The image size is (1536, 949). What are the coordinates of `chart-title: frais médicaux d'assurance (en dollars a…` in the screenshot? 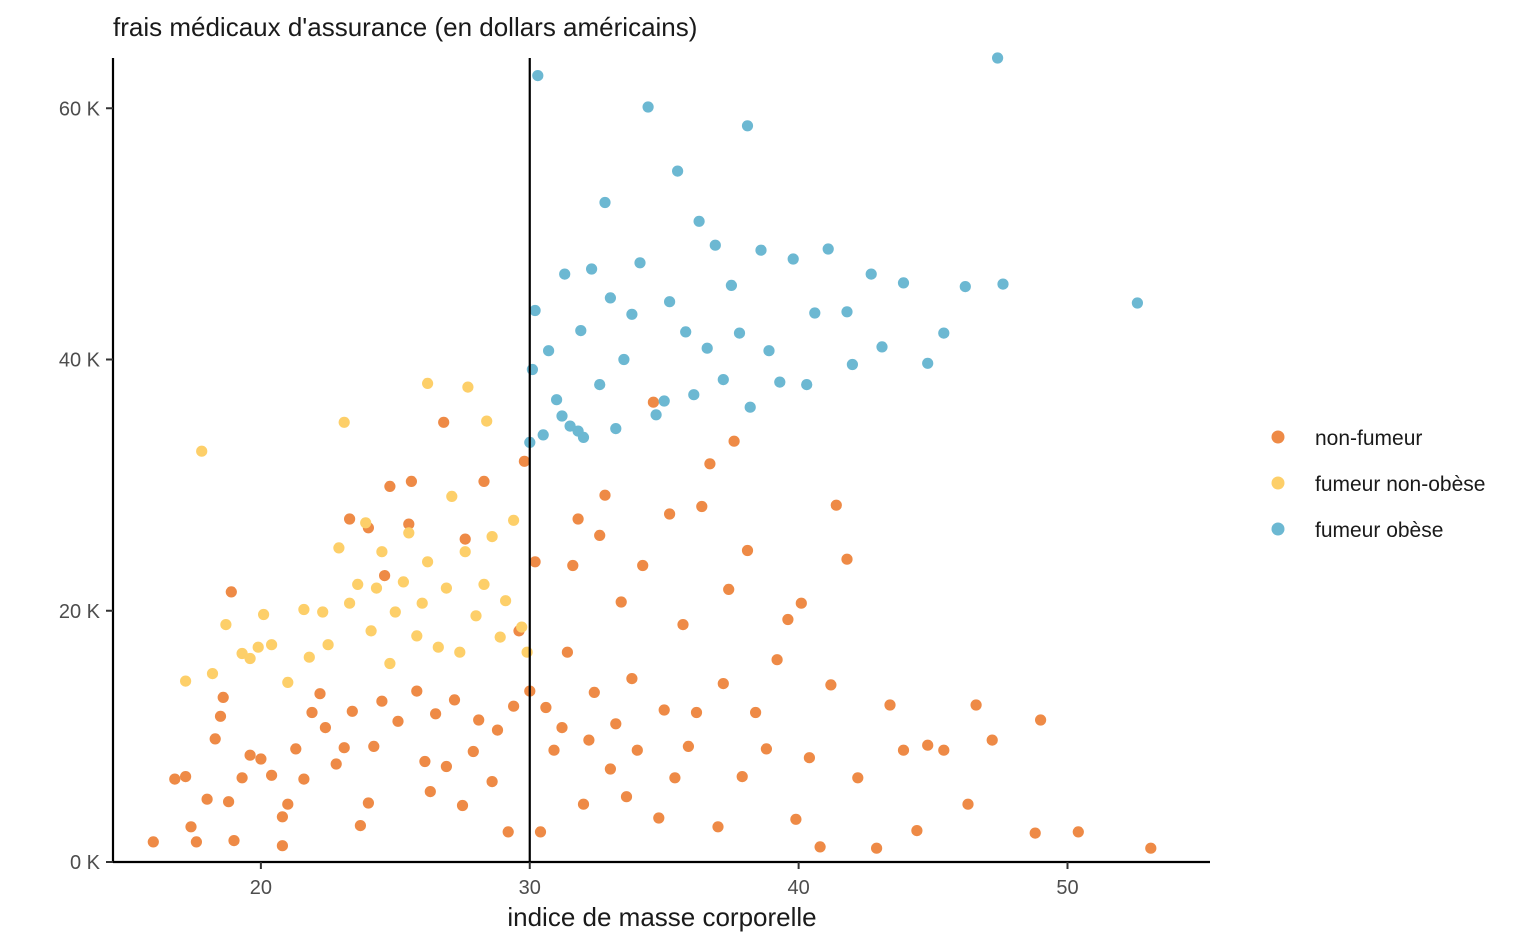 It's located at (405, 27).